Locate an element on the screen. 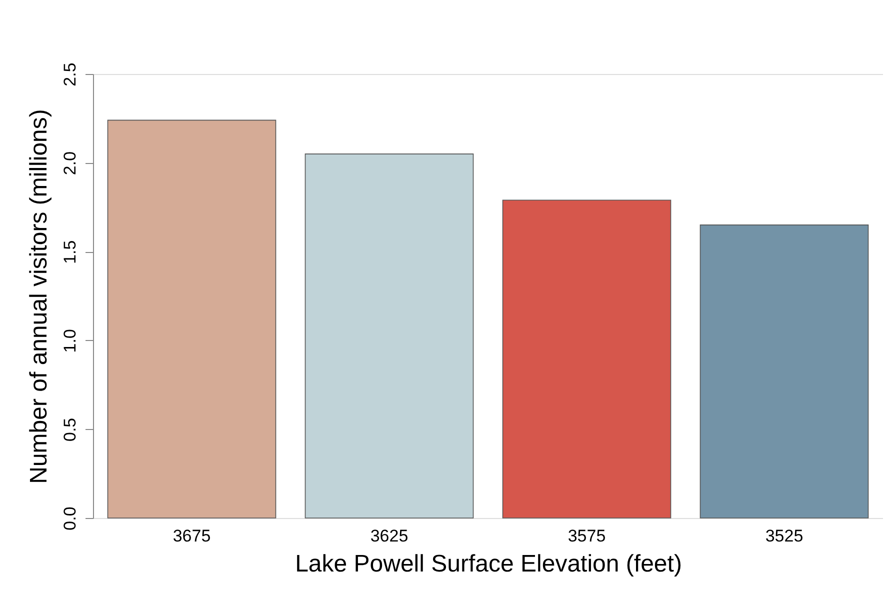  y-axis-title: Number of annual visitors (millions) is located at coordinates (39, 296).